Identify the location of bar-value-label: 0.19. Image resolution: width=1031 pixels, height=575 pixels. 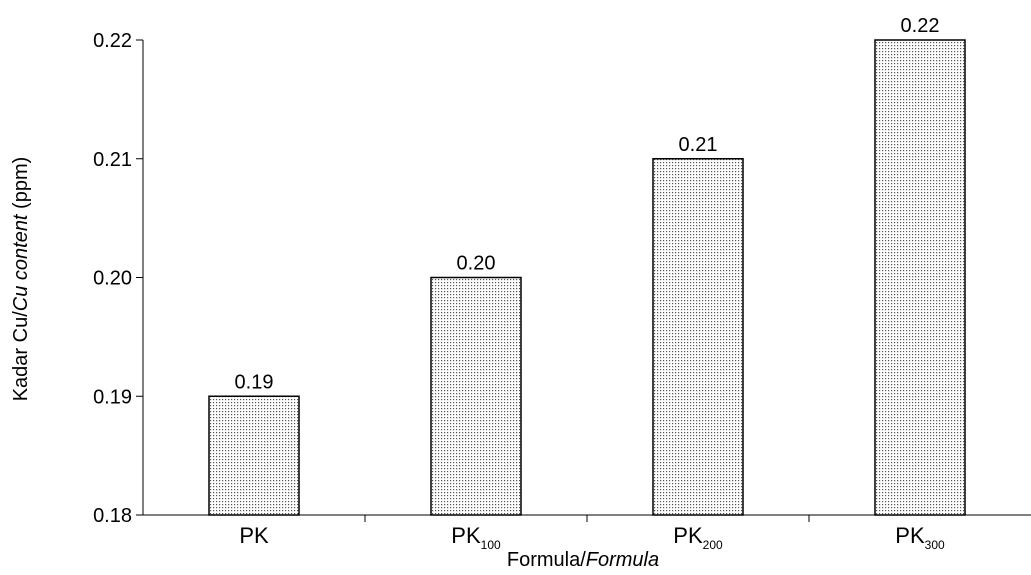
(254, 382).